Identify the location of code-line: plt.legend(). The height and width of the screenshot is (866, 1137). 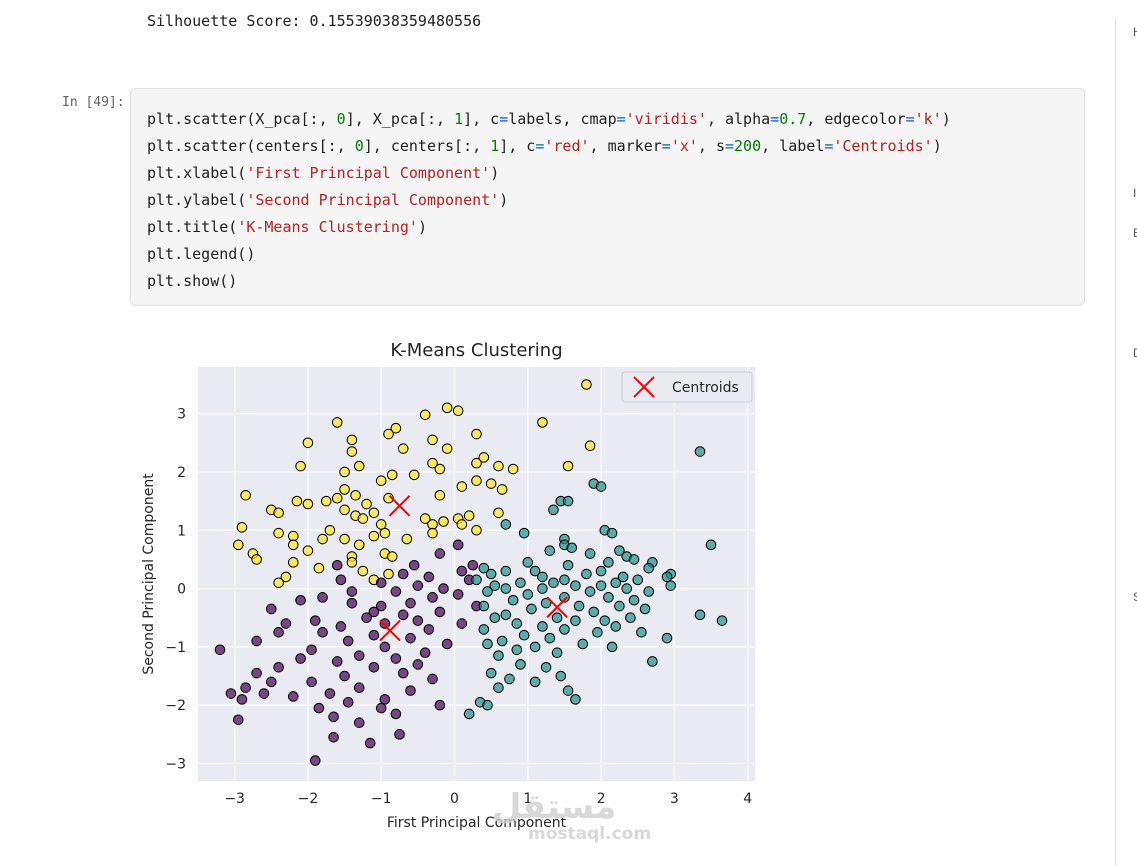
(549, 254).